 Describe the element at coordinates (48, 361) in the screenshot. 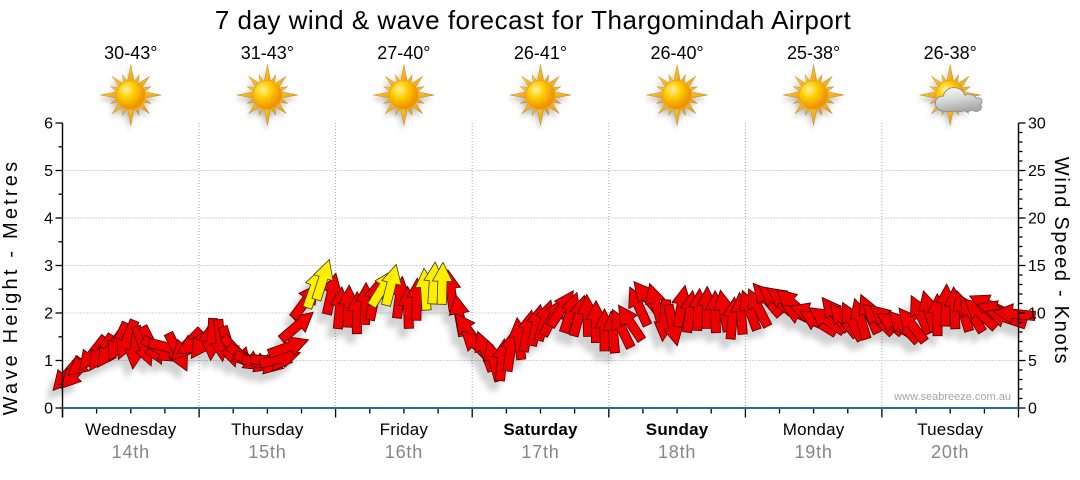

I see `svg-text: 1` at that location.